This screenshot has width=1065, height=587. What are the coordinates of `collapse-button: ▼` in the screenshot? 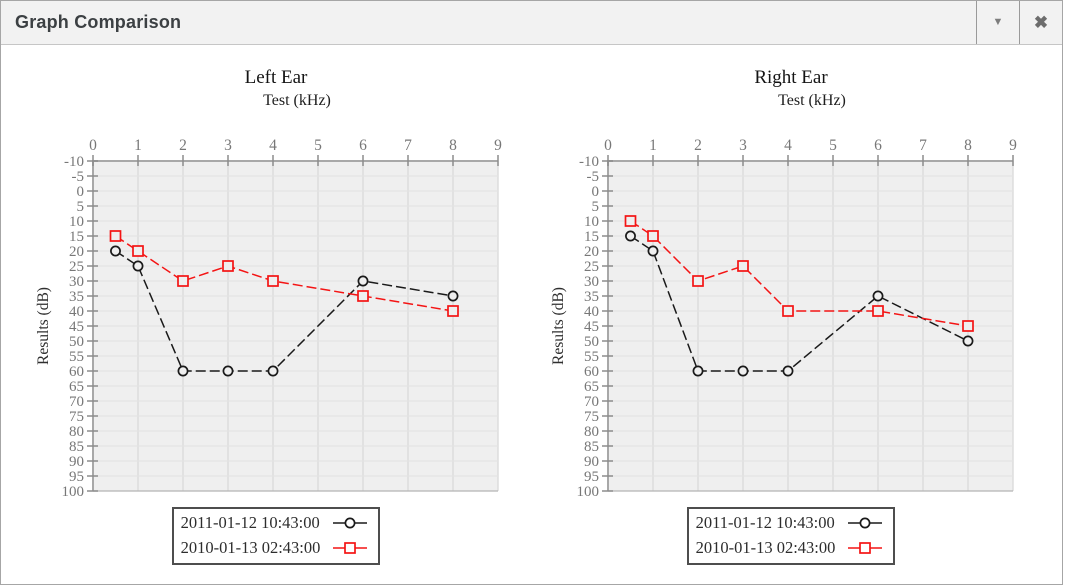 It's located at (997, 22).